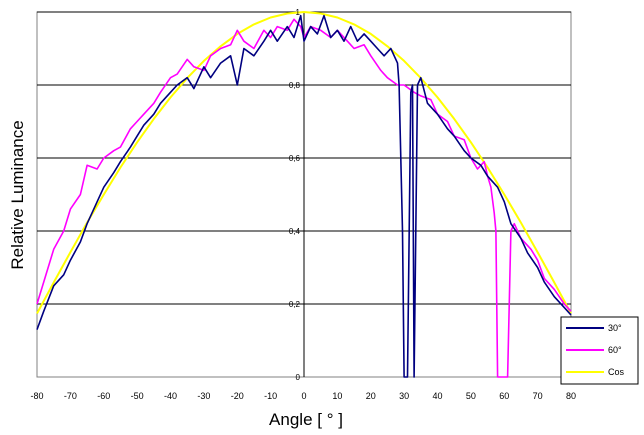 This screenshot has height=435, width=644. I want to click on legend-label-2: Cos, so click(616, 372).